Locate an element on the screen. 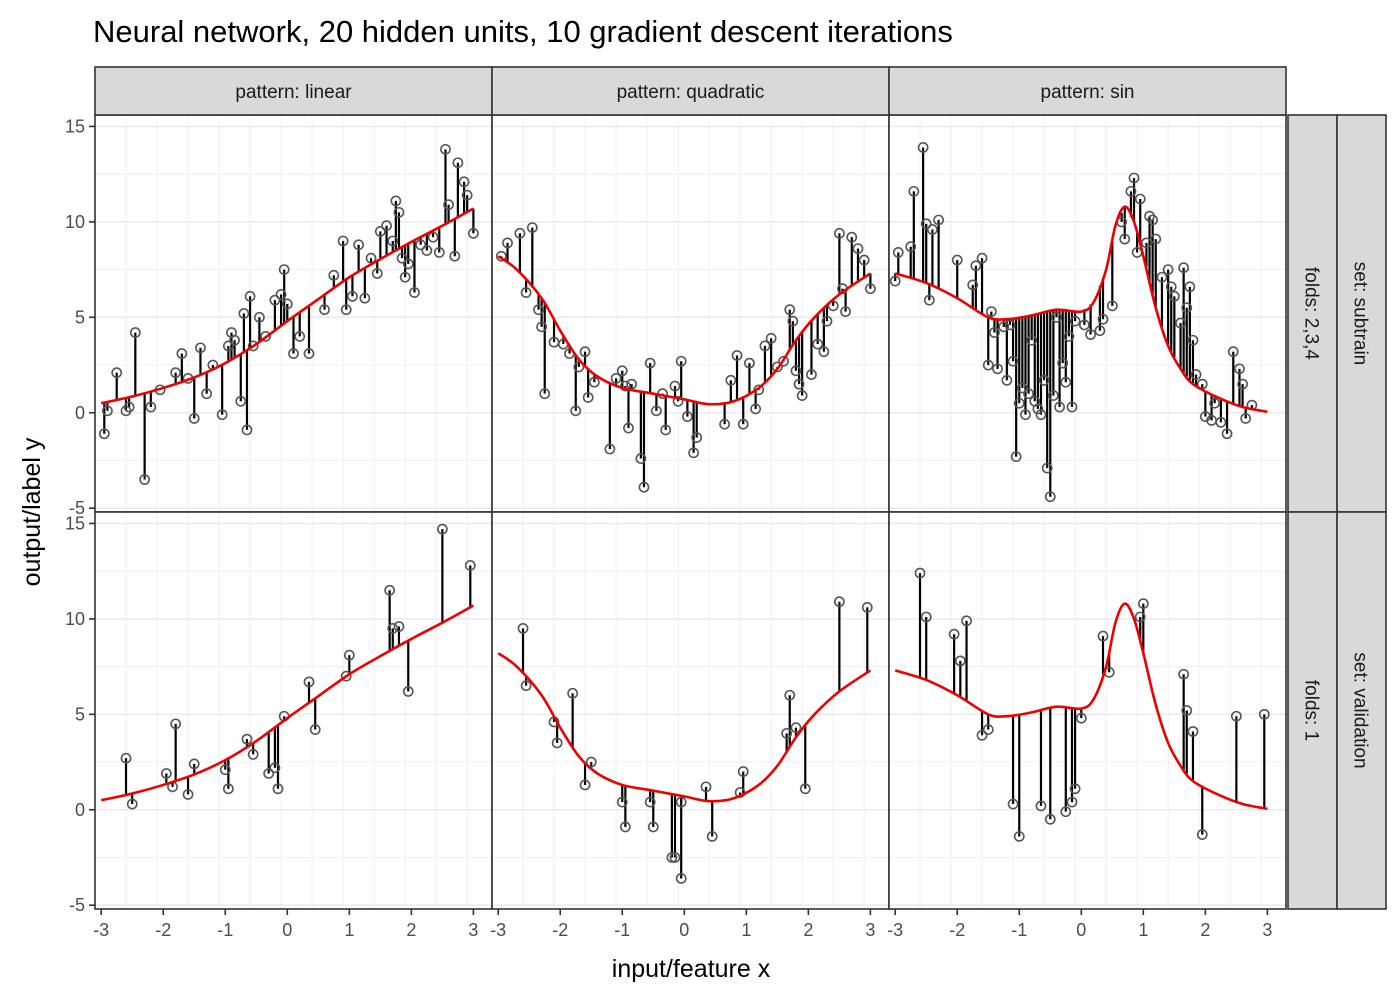 The height and width of the screenshot is (1000, 1400). y-tick-label: 5 is located at coordinates (80, 714).